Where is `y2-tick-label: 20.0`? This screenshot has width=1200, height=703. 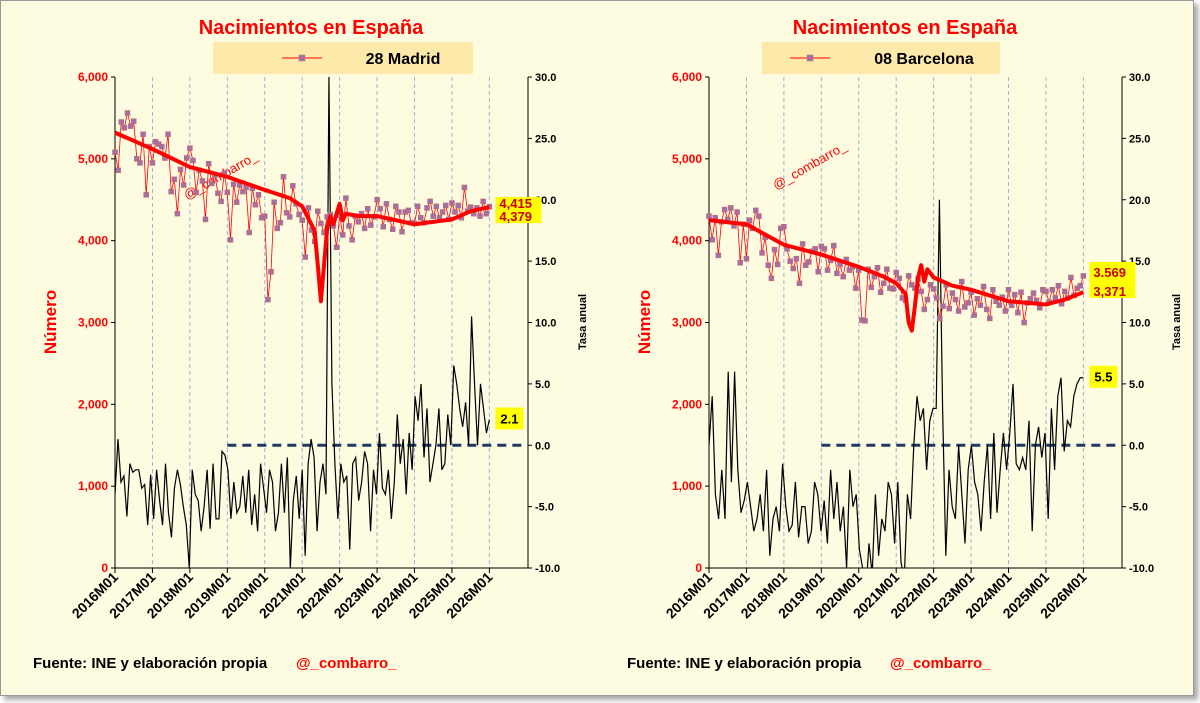
y2-tick-label: 20.0 is located at coordinates (1139, 201).